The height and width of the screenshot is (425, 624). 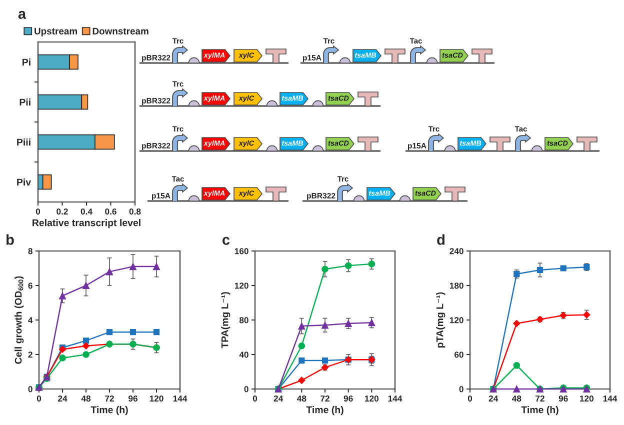 What do you see at coordinates (19, 320) in the screenshot?
I see `y-axis-title: Cell growth (OD$_{600}$)` at bounding box center [19, 320].